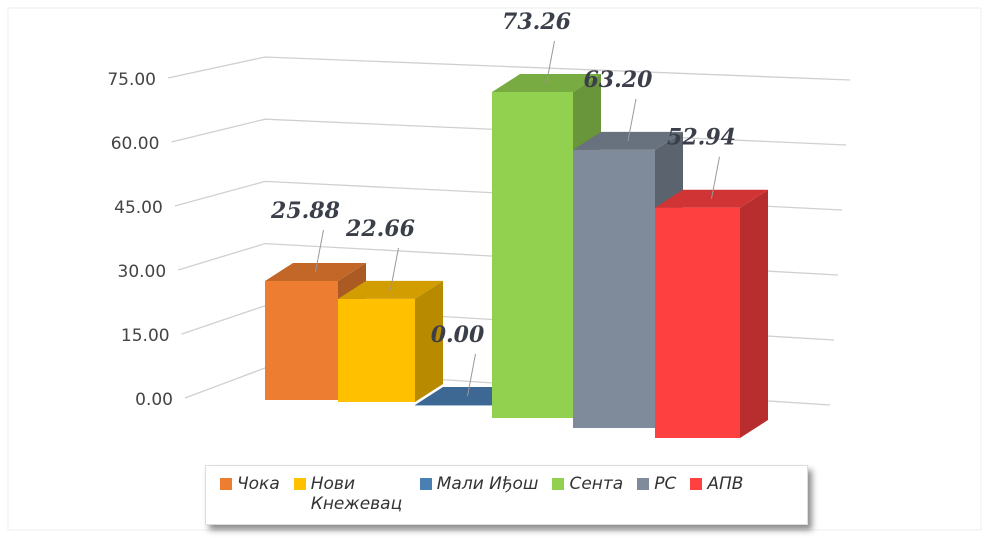  Describe the element at coordinates (138, 208) in the screenshot. I see `y-tick-label: 45.00` at that location.